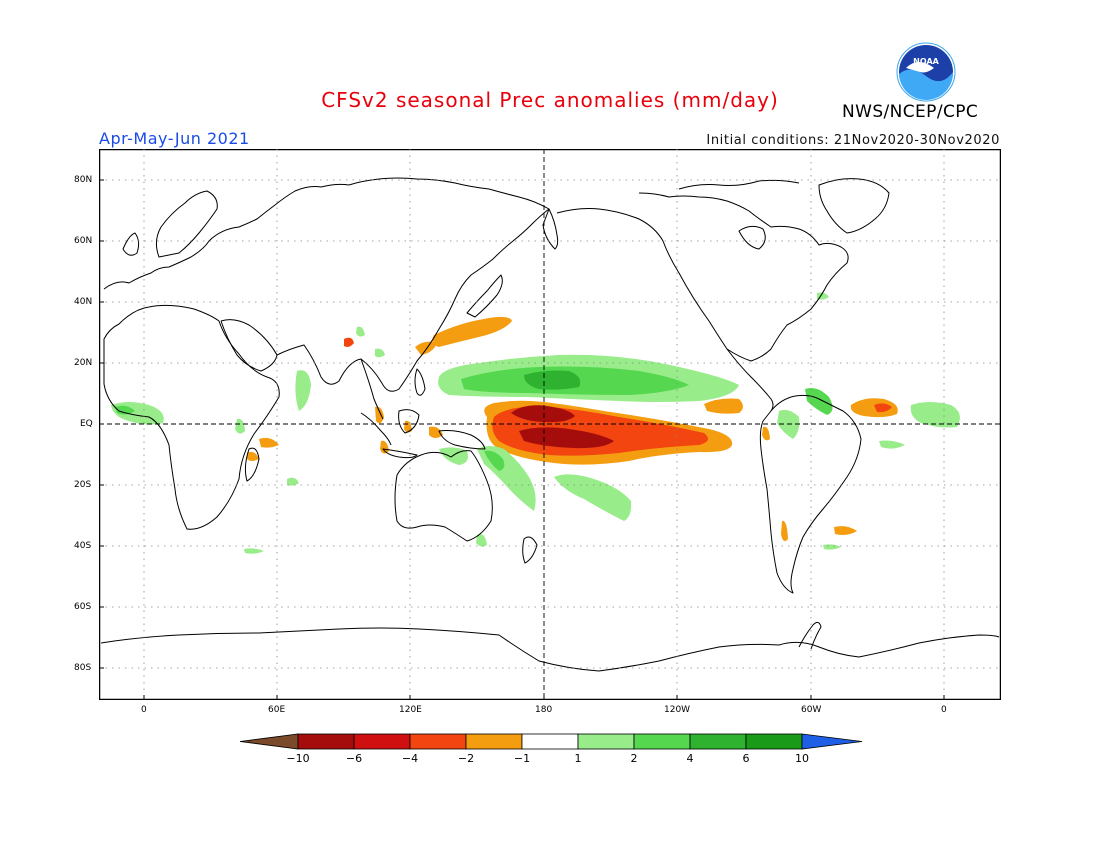  What do you see at coordinates (784, 531) in the screenshot?
I see `dry-anomaly-chile` at bounding box center [784, 531].